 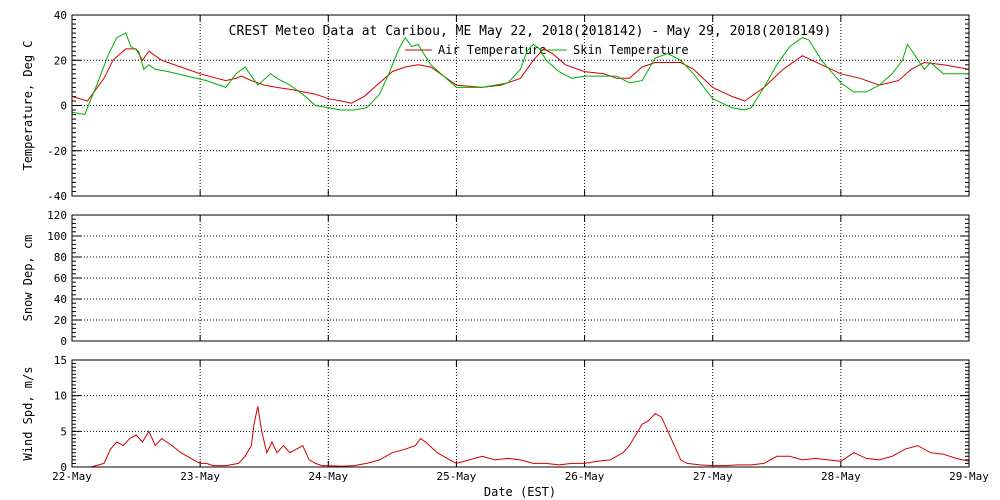 I want to click on legend-air-label: Air Temperature, so click(x=492, y=50).